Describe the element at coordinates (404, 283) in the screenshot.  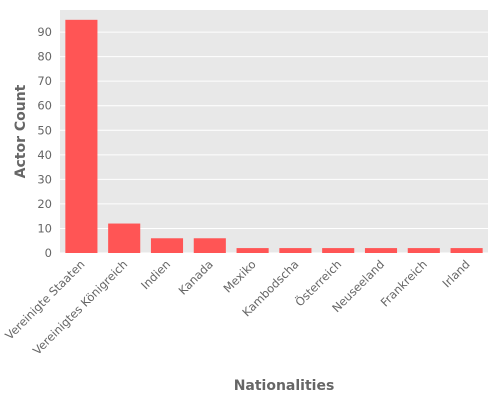
I see `x-tick-label: Frankreich` at that location.